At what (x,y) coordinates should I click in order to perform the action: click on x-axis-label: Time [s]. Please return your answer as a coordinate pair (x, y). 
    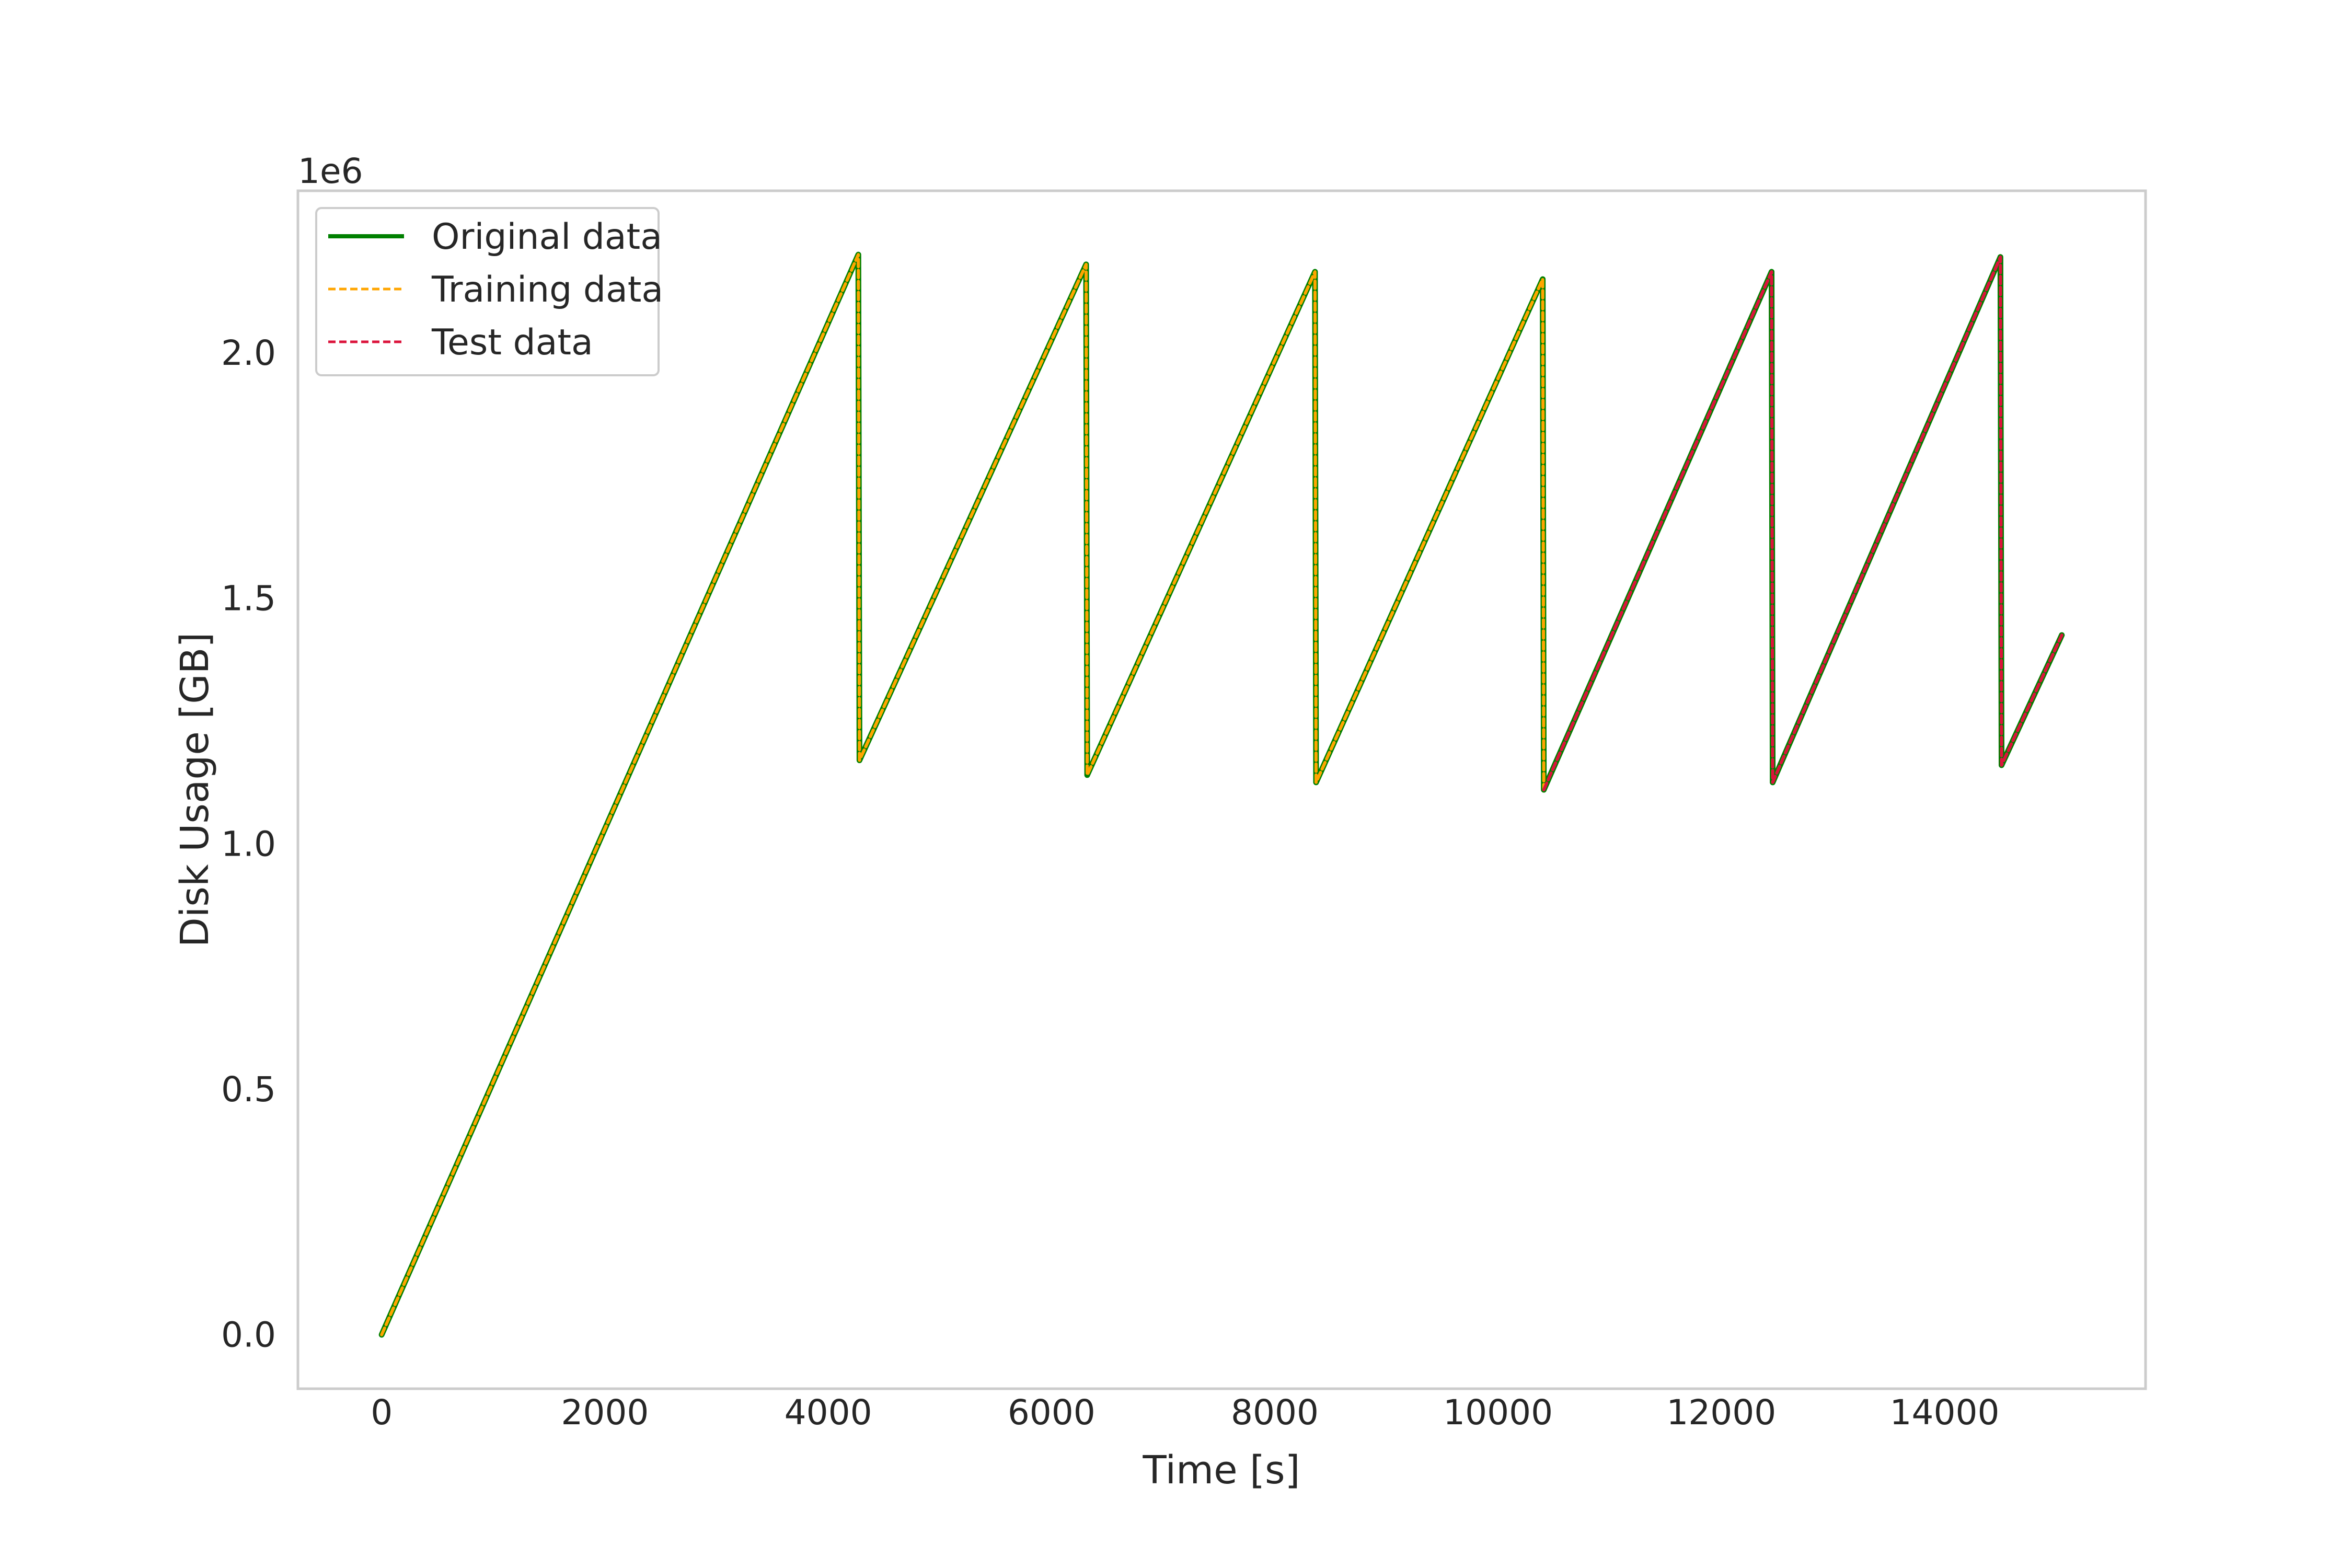
    Looking at the image, I should click on (1221, 1470).